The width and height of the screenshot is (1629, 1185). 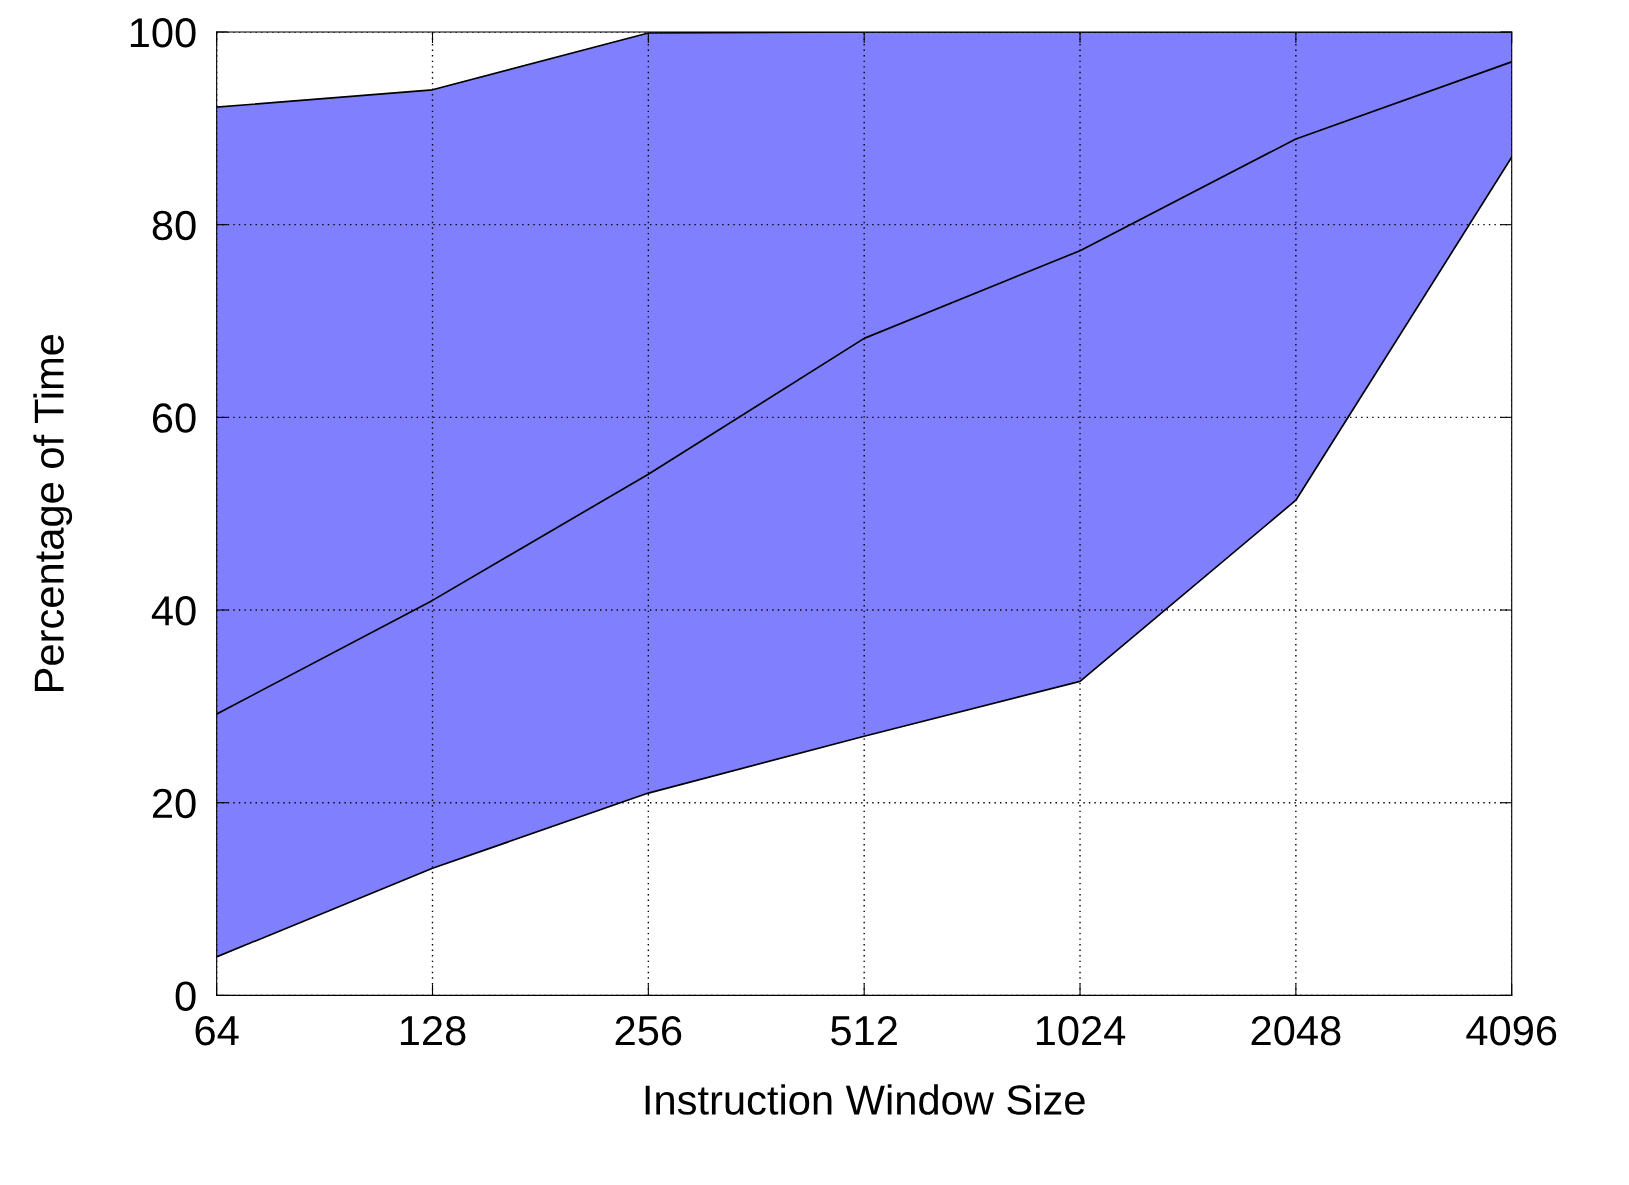 I want to click on x-tick-label: 256, so click(x=648, y=1030).